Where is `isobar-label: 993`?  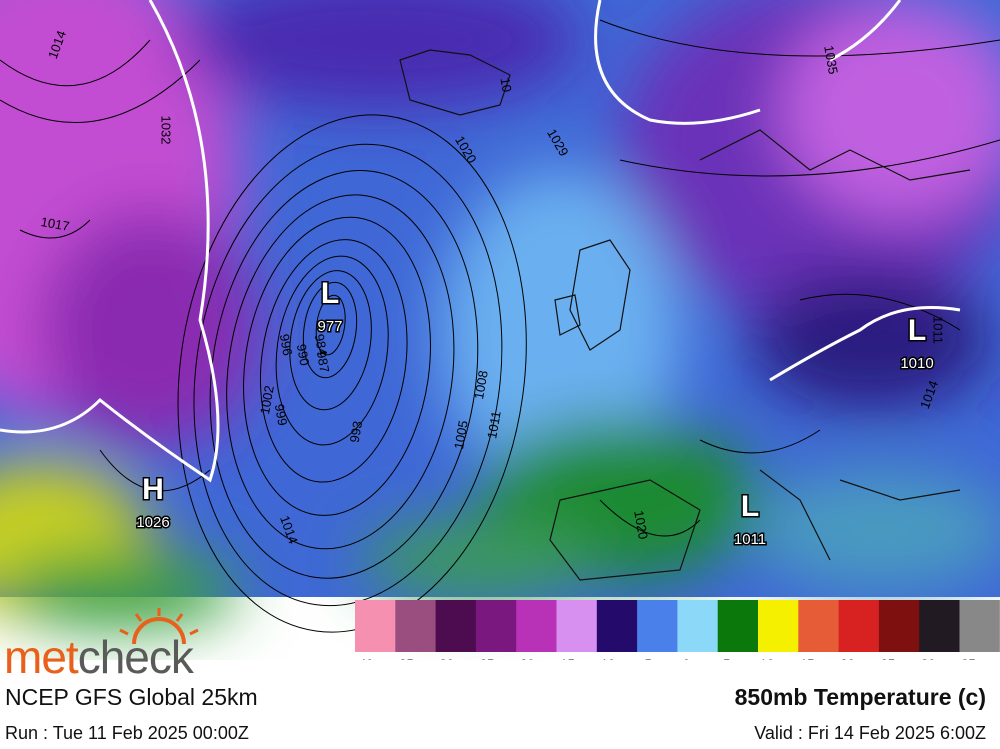 isobar-label: 993 is located at coordinates (356, 432).